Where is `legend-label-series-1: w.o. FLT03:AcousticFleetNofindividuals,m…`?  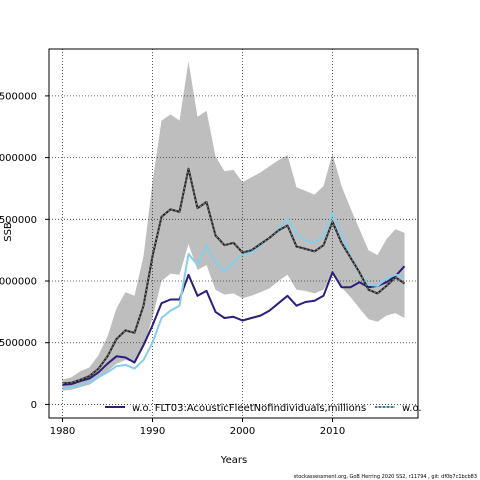
legend-label-series-1: w.o. FLT03:AcousticFleetNofindividuals,m… is located at coordinates (249, 408).